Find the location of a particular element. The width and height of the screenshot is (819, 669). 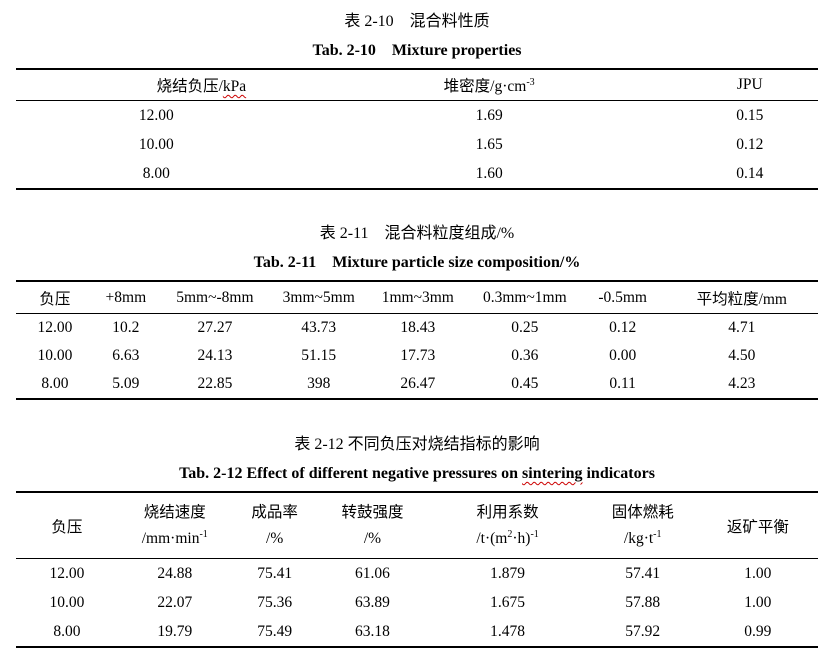

table-cell: 1.65 is located at coordinates (489, 144).